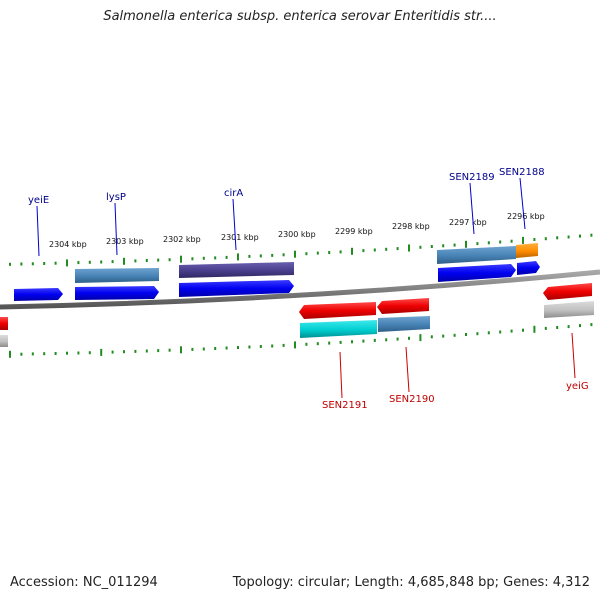 The image size is (600, 600). I want to click on accession-value: NC_011294, so click(120, 582).